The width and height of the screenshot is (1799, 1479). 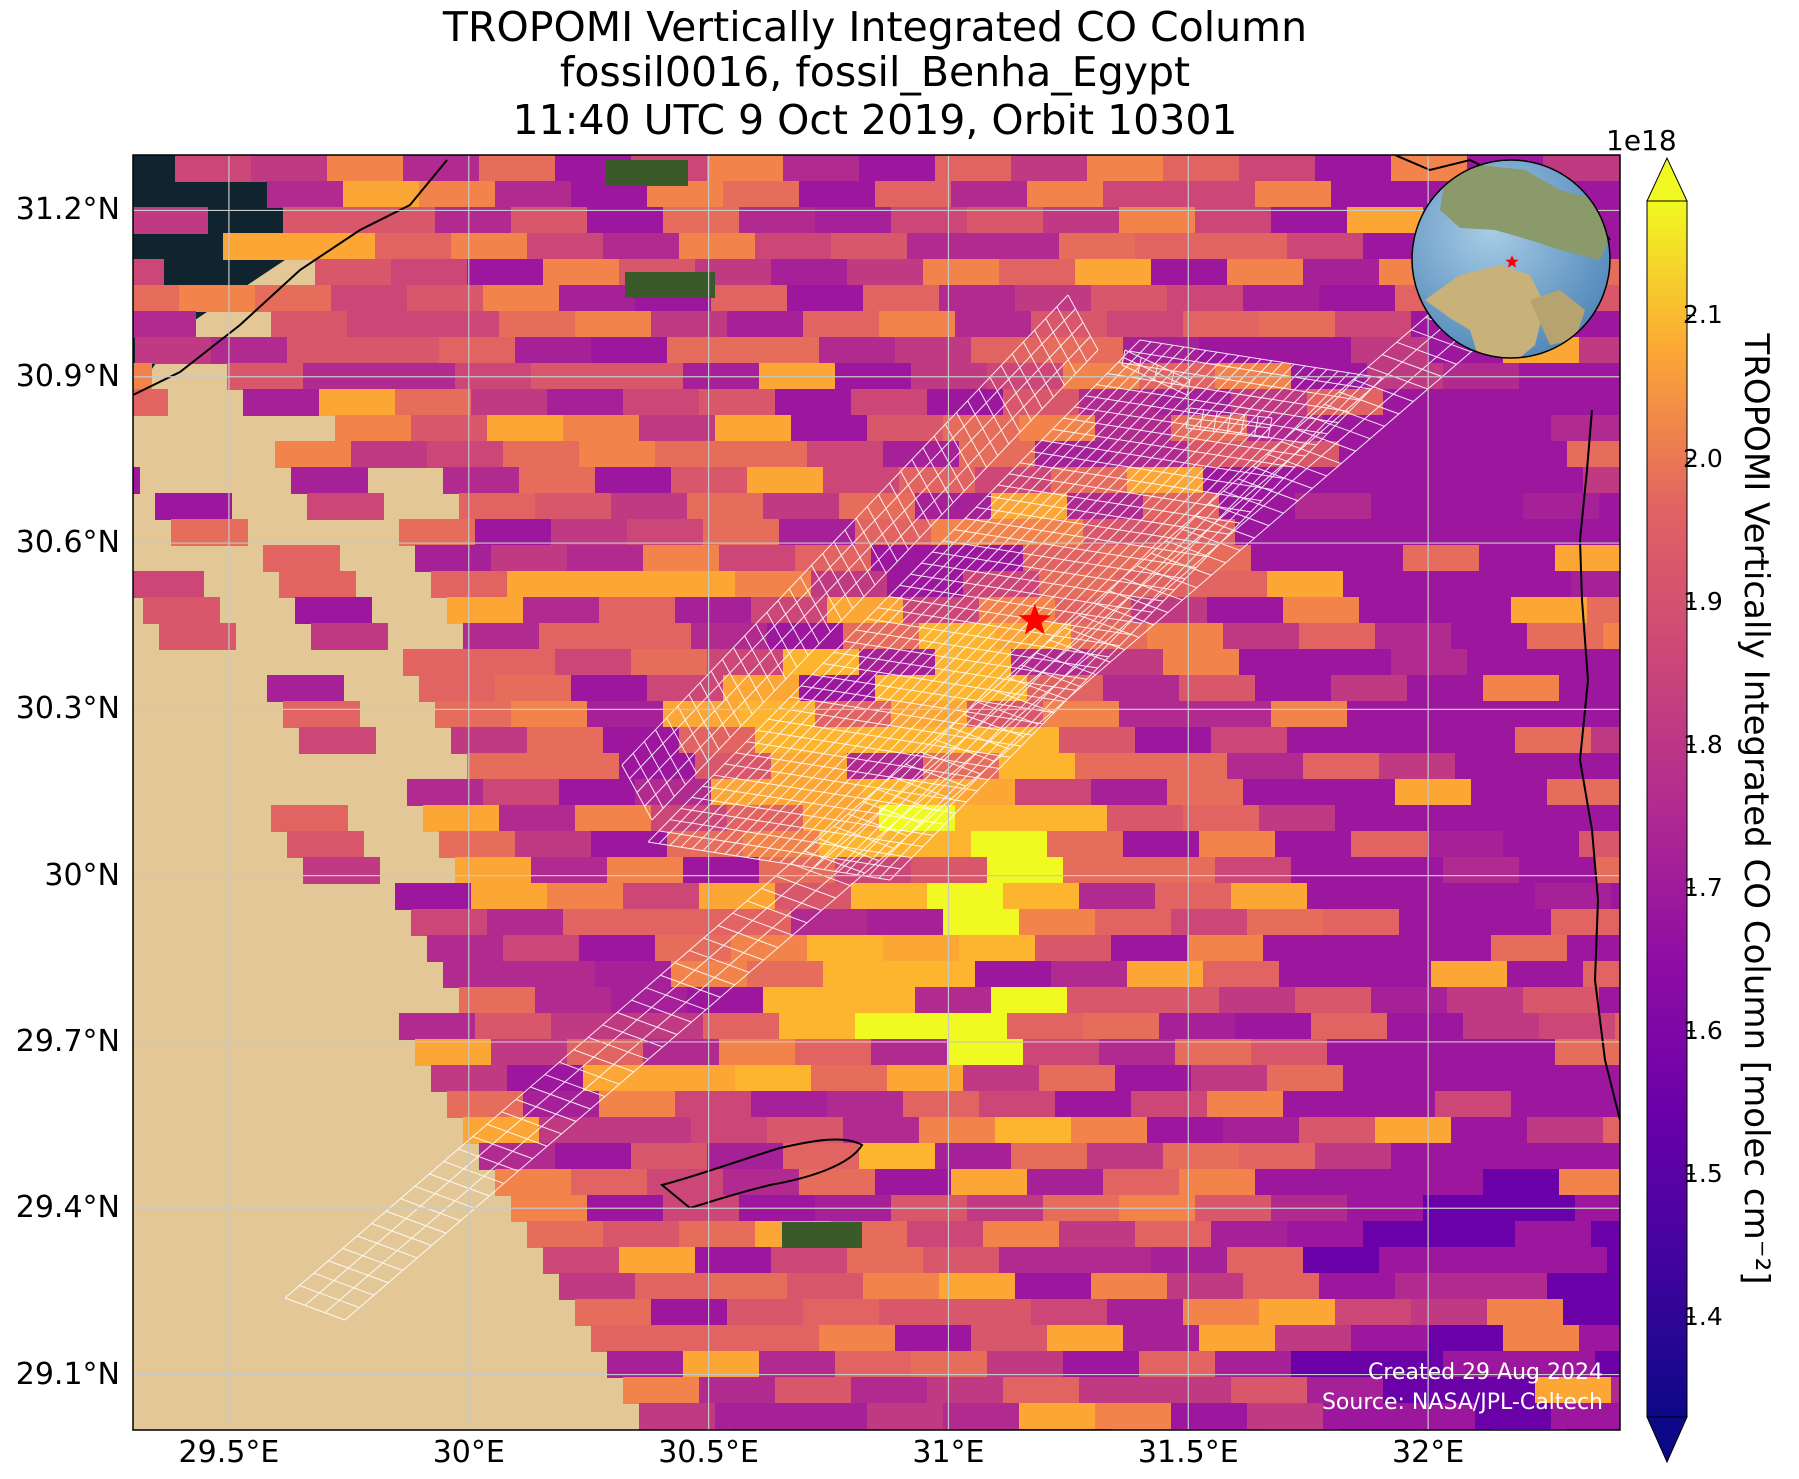 I want to click on colorbar-tick-label: 1.5, so click(x=1703, y=1173).